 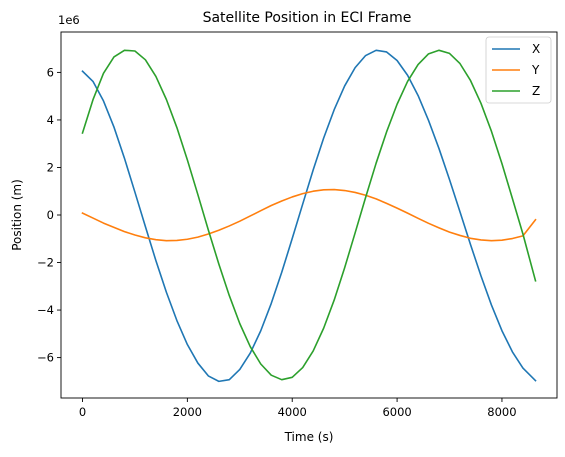 I want to click on y-axis: 6 4 2 0 −2 −4 −6, so click(x=49, y=215).